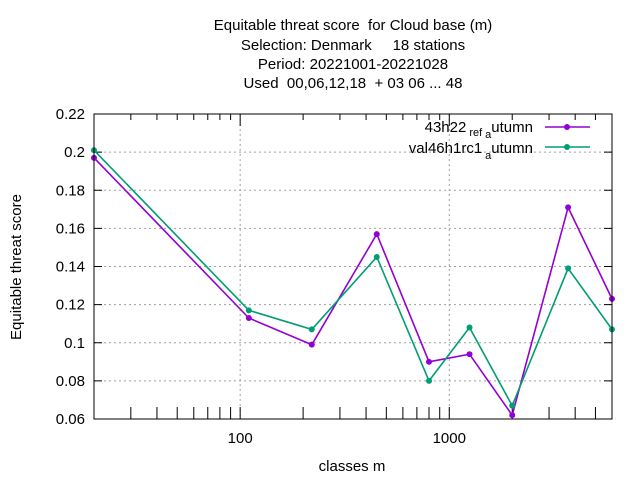 Image resolution: width=640 pixels, height=480 pixels. What do you see at coordinates (70, 419) in the screenshot?
I see `y-tick-label: 0.06` at bounding box center [70, 419].